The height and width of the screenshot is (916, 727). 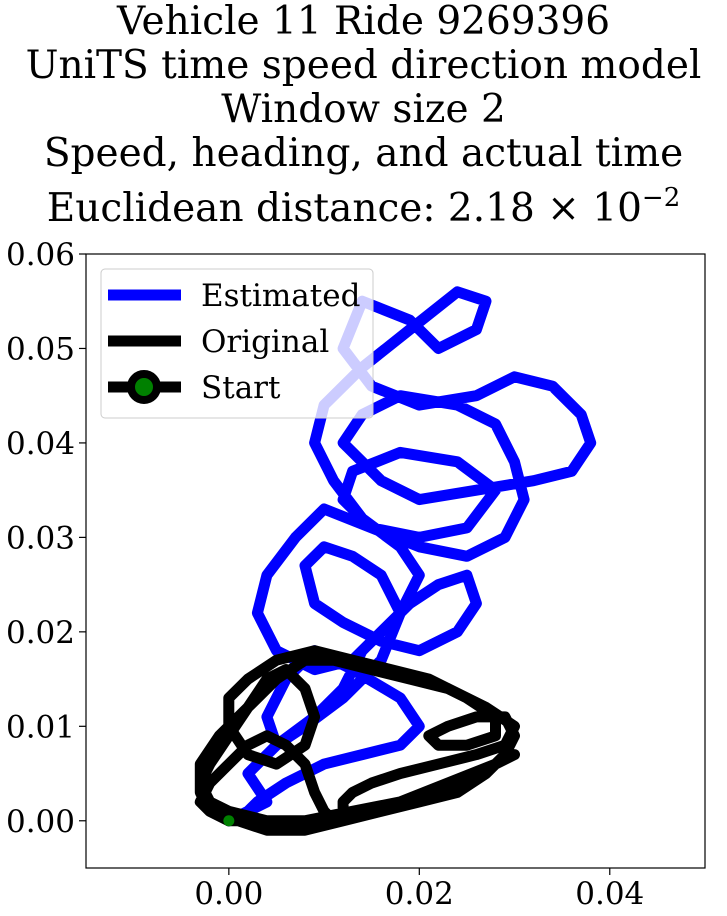 I want to click on y-tick-label: 0.00, so click(x=40, y=822).